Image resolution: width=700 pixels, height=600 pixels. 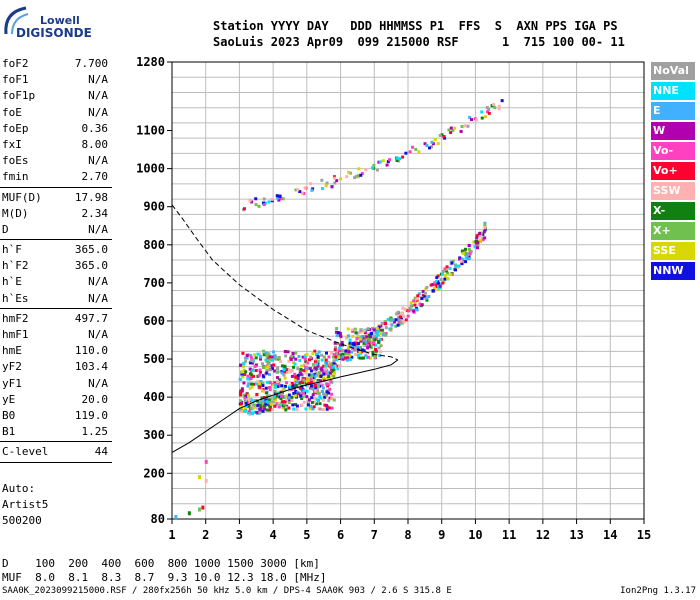 I want to click on param-row: hmF1 N/A, so click(x=56, y=335).